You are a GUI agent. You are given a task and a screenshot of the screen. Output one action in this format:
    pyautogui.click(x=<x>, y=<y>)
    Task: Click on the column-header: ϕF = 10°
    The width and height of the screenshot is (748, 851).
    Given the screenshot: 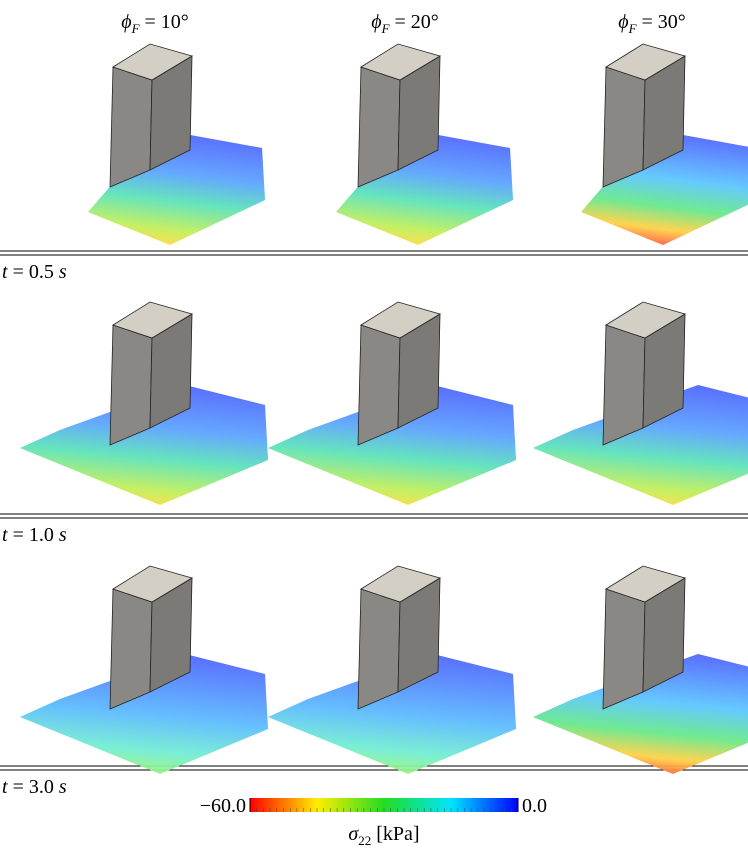 What is the action you would take?
    pyautogui.click(x=155, y=23)
    